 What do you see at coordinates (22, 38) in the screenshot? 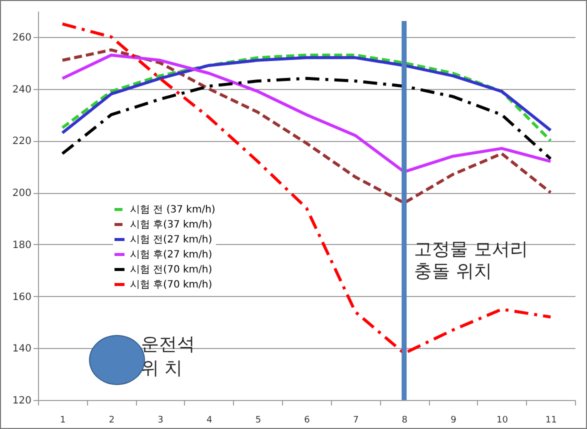
I see `y-tick-label: 260` at bounding box center [22, 38].